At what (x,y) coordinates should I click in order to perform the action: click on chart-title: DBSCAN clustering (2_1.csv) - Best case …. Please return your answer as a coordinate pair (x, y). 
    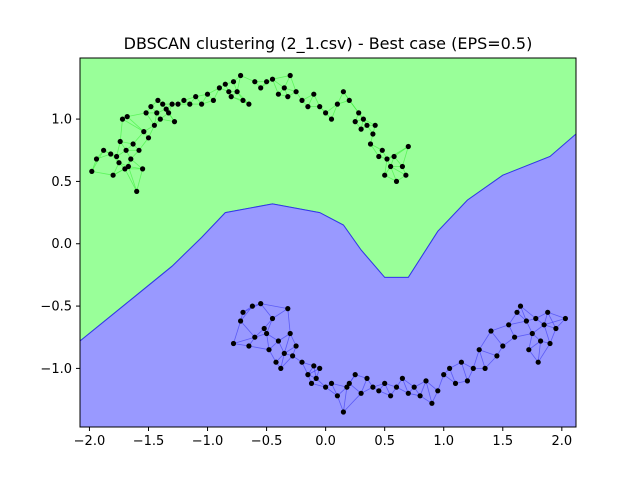
    Looking at the image, I should click on (328, 44).